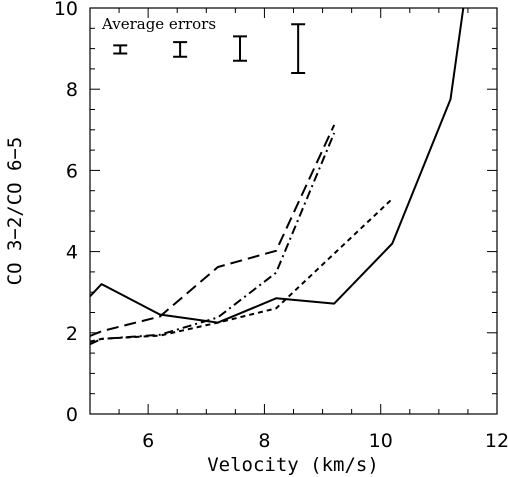 This screenshot has height=477, width=508. Describe the element at coordinates (66, 10) in the screenshot. I see `y-tick-label: 10` at that location.